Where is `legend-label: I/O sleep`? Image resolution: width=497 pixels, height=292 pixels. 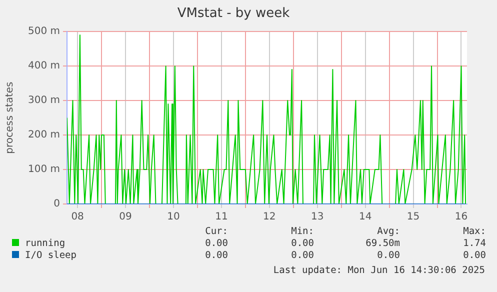 legend-label: I/O sleep is located at coordinates (51, 256).